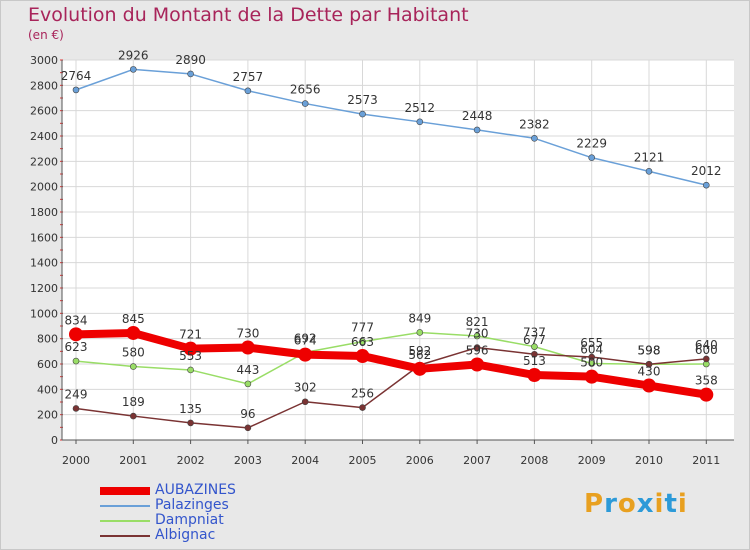 Image resolution: width=750 pixels, height=550 pixels. I want to click on legend-label: Albignac, so click(185, 535).